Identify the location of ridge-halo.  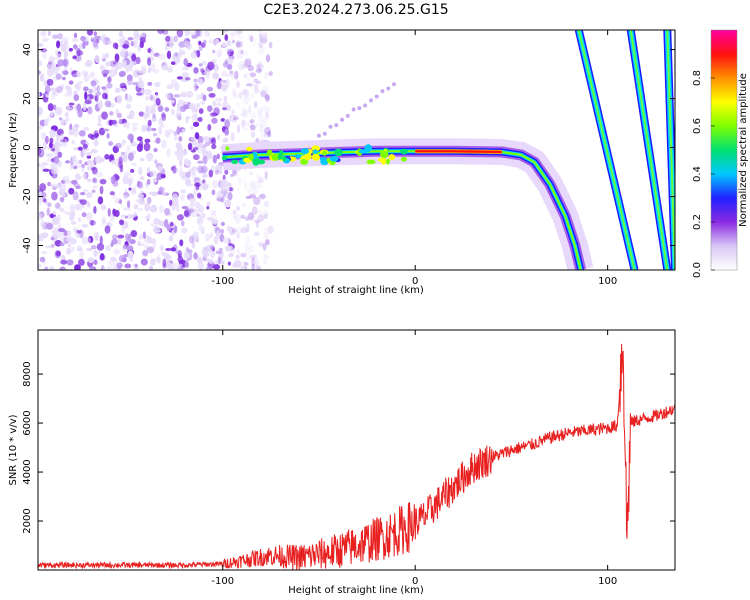
(407, 204).